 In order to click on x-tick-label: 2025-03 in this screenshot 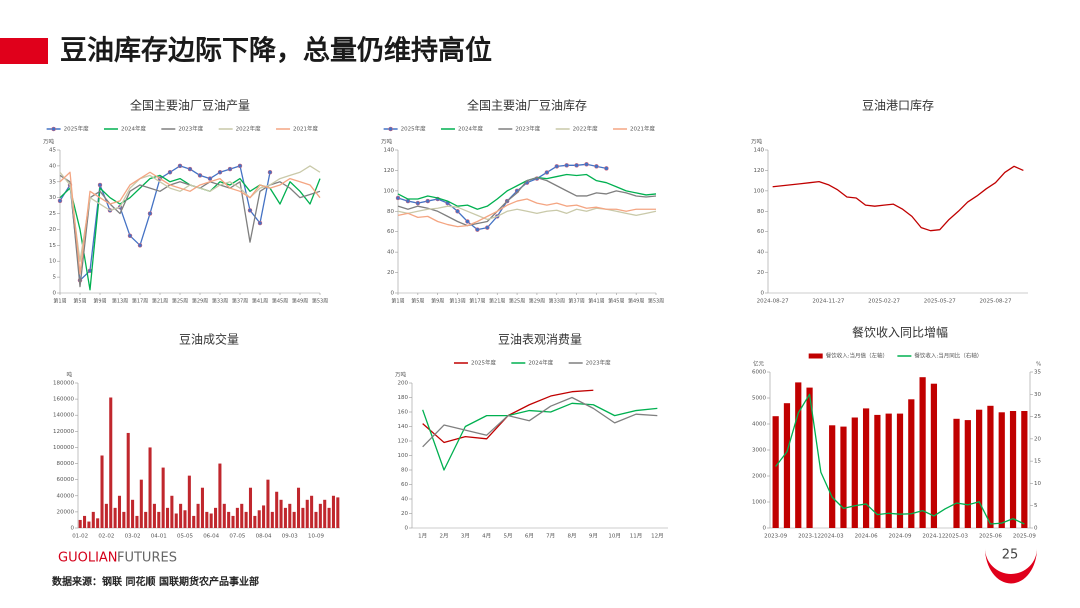, I will do `click(956, 537)`.